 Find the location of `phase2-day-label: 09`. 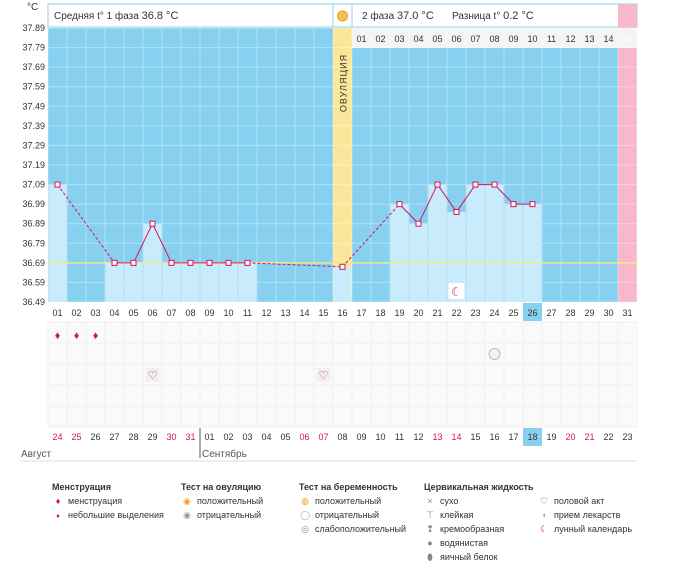

phase2-day-label: 09 is located at coordinates (513, 39).